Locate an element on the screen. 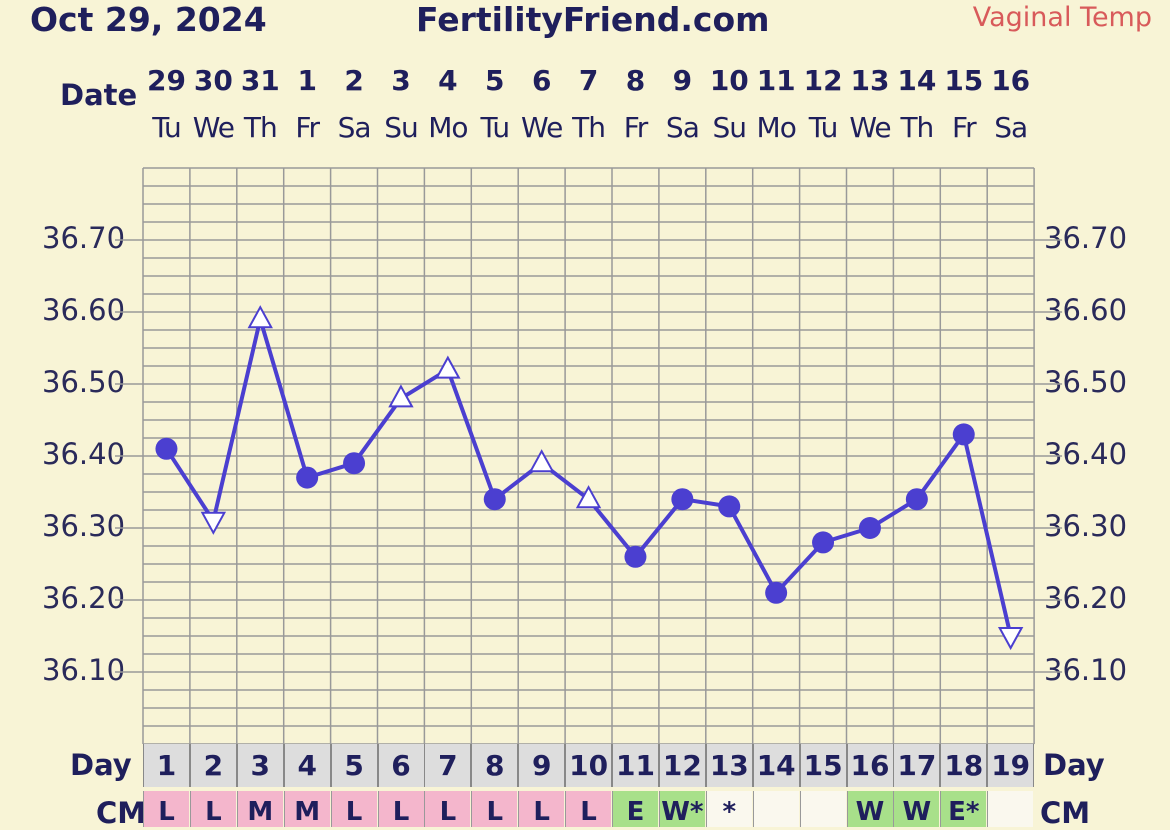 This screenshot has height=830, width=1170. cycle-day-cell: 6 is located at coordinates (401, 765).